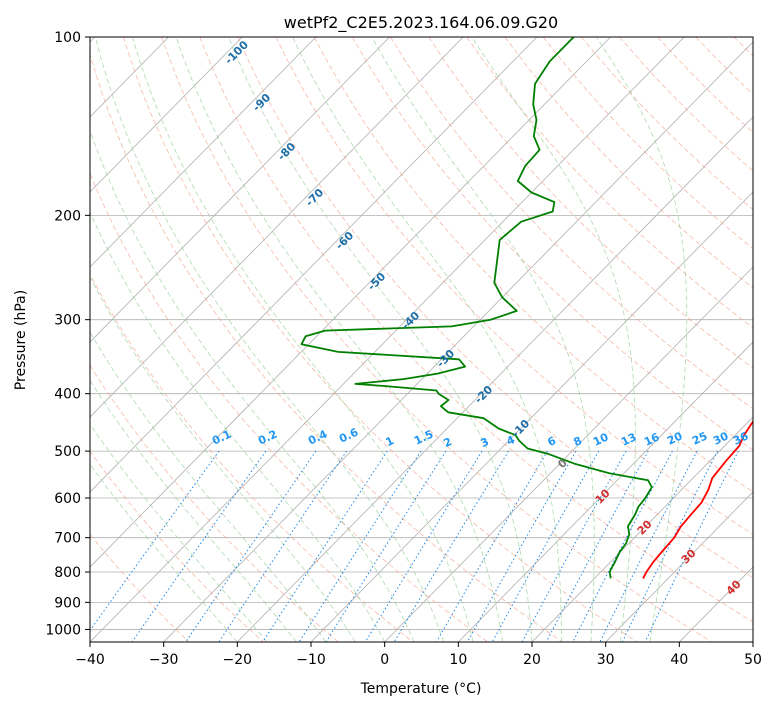 This screenshot has width=775, height=708. What do you see at coordinates (67, 321) in the screenshot?
I see `y-tick-label: 300` at bounding box center [67, 321].